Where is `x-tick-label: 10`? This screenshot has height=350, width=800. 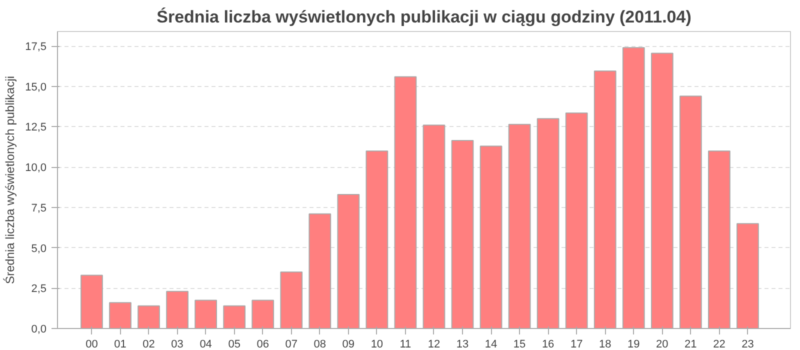 x-tick-label: 10 is located at coordinates (377, 344).